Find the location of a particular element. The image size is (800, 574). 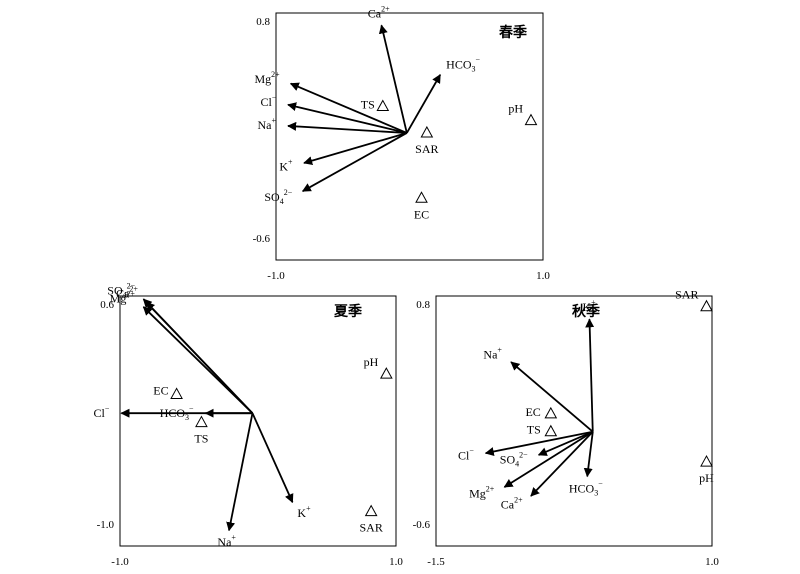

plot-frame is located at coordinates (409, 136).